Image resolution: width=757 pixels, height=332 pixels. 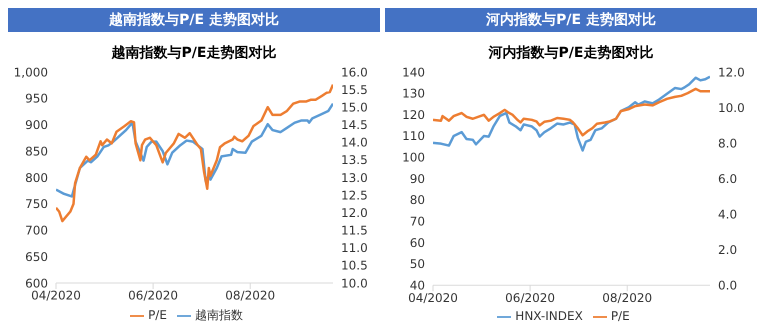 I want to click on y-tick-label: 80, so click(x=417, y=200).